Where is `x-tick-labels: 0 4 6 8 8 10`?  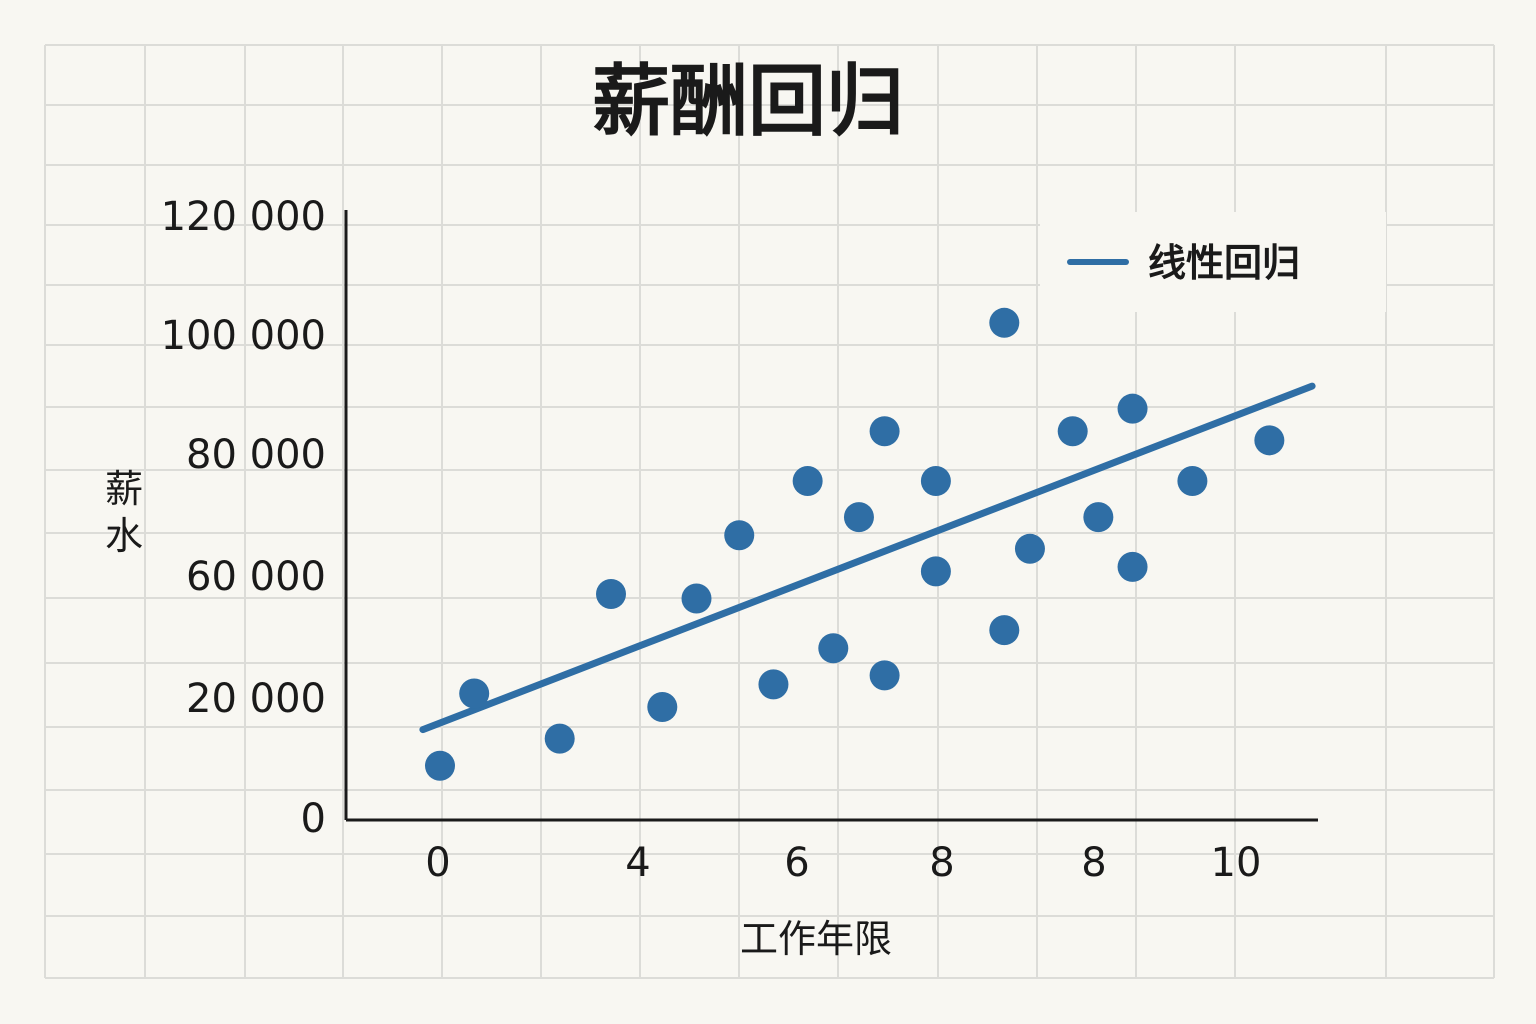 x-tick-labels: 0 4 6 8 8 10 is located at coordinates (843, 863).